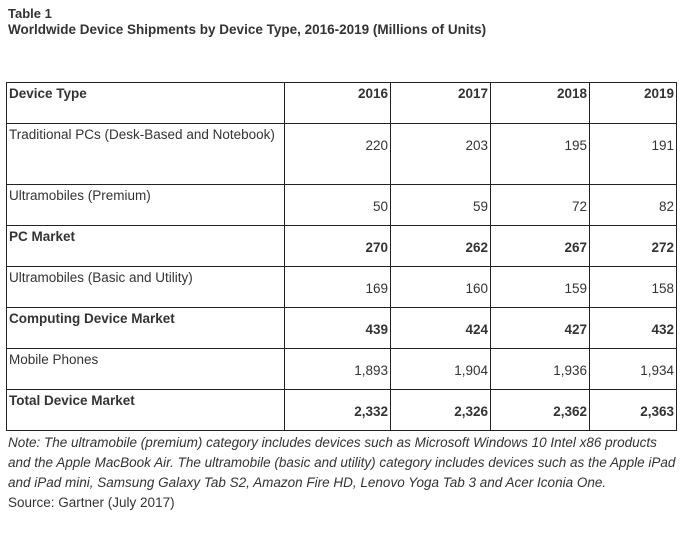 This screenshot has height=536, width=682. I want to click on table-header-row: Device Type 2016 2017 2018 2019, so click(341, 103).